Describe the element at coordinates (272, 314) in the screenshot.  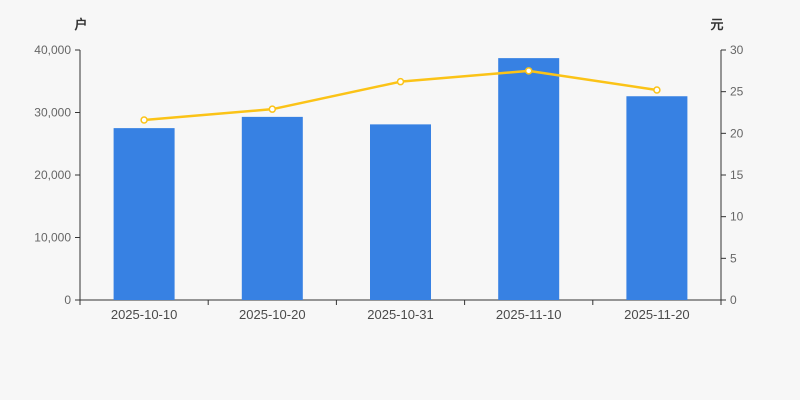
I see `x-axis-category-label: 2025-10-20` at that location.